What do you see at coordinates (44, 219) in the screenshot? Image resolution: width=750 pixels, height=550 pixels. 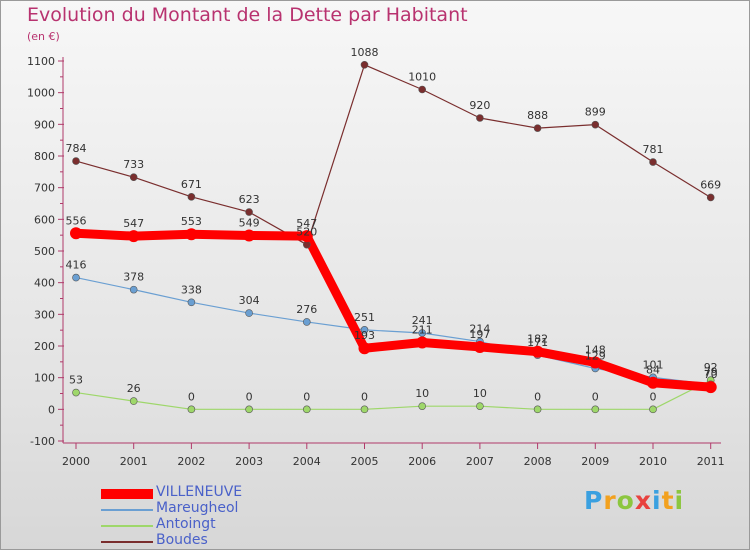 I see `y-tick-label: 600` at bounding box center [44, 219].